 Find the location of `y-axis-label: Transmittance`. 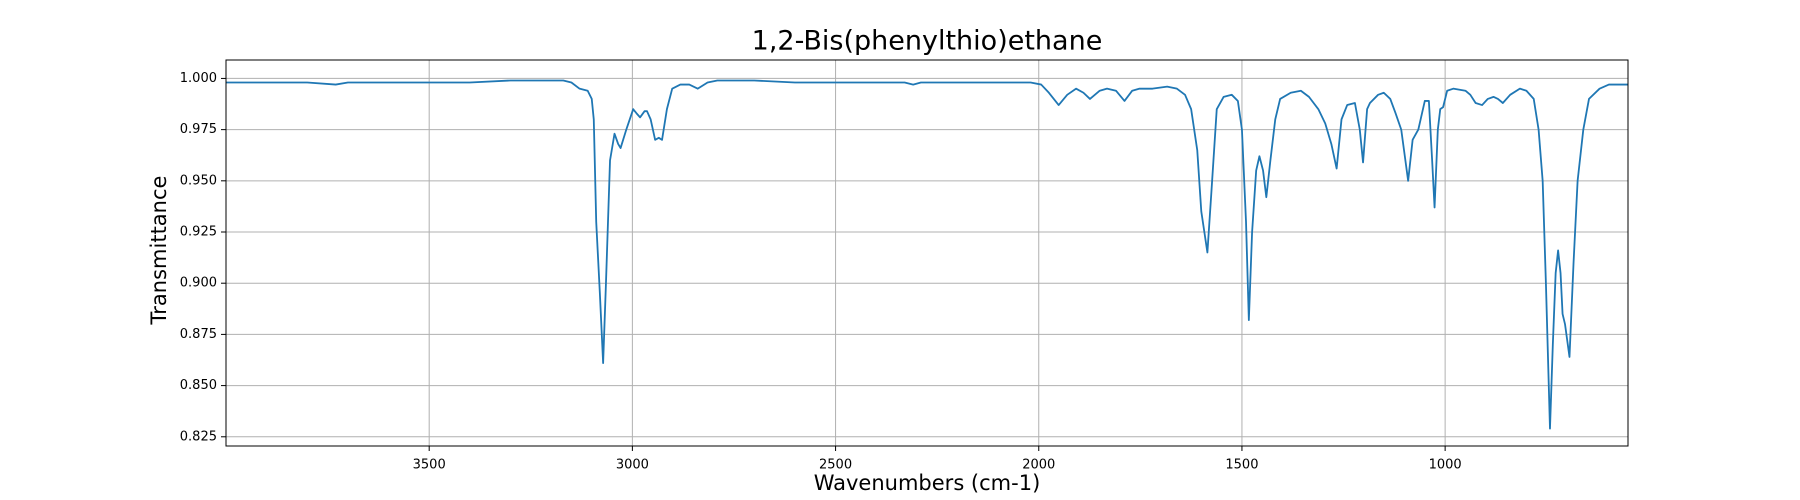

y-axis-label: Transmittance is located at coordinates (159, 251).